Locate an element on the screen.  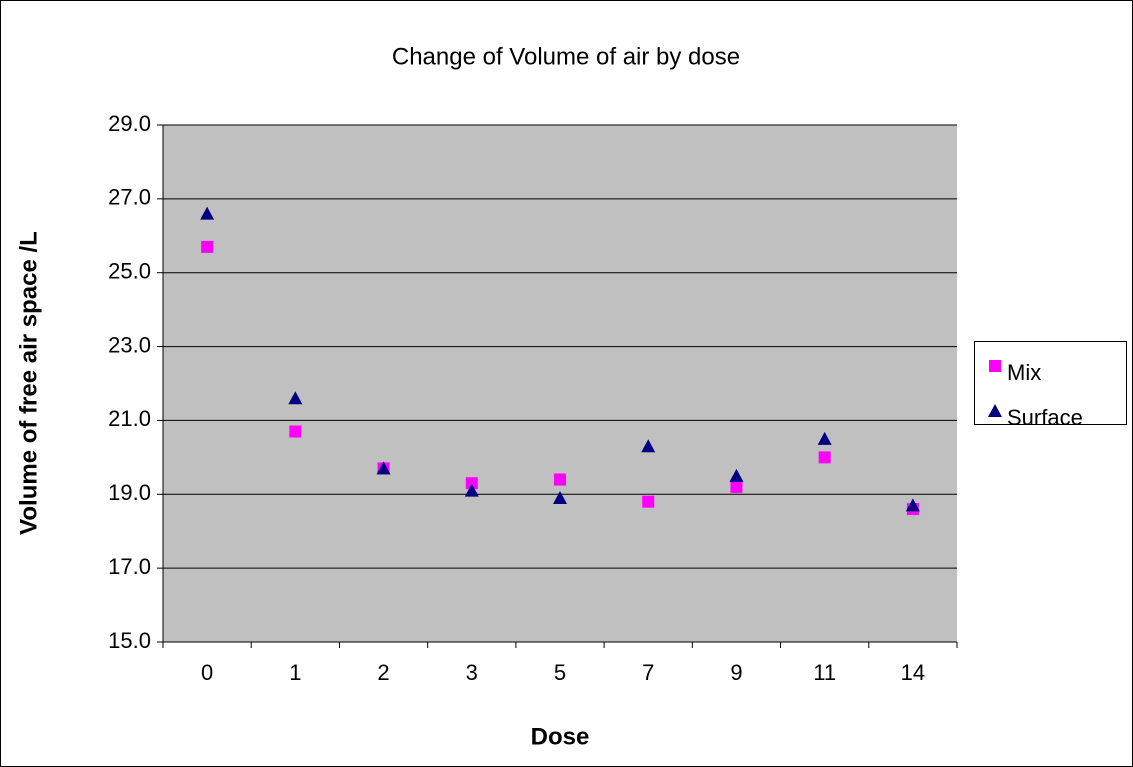
x-tick-label: 1 is located at coordinates (295, 672).